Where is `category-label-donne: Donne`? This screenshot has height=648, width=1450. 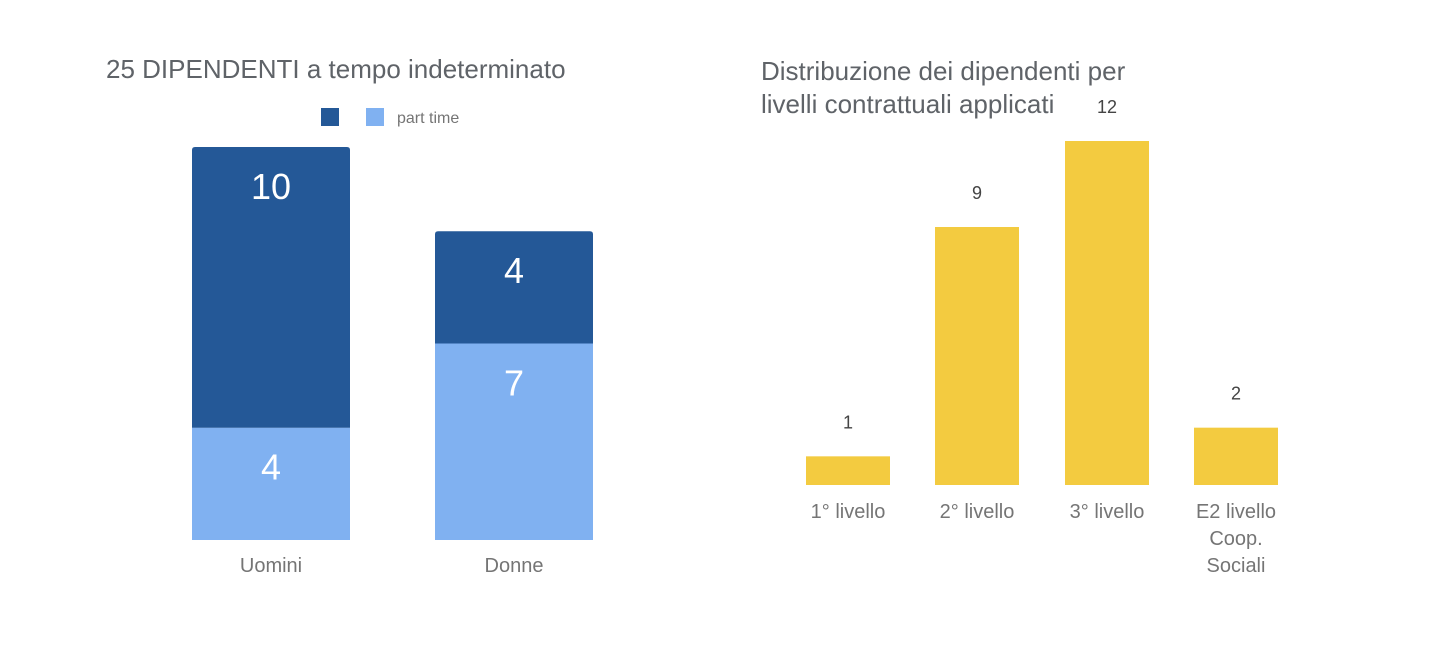
category-label-donne: Donne is located at coordinates (514, 566).